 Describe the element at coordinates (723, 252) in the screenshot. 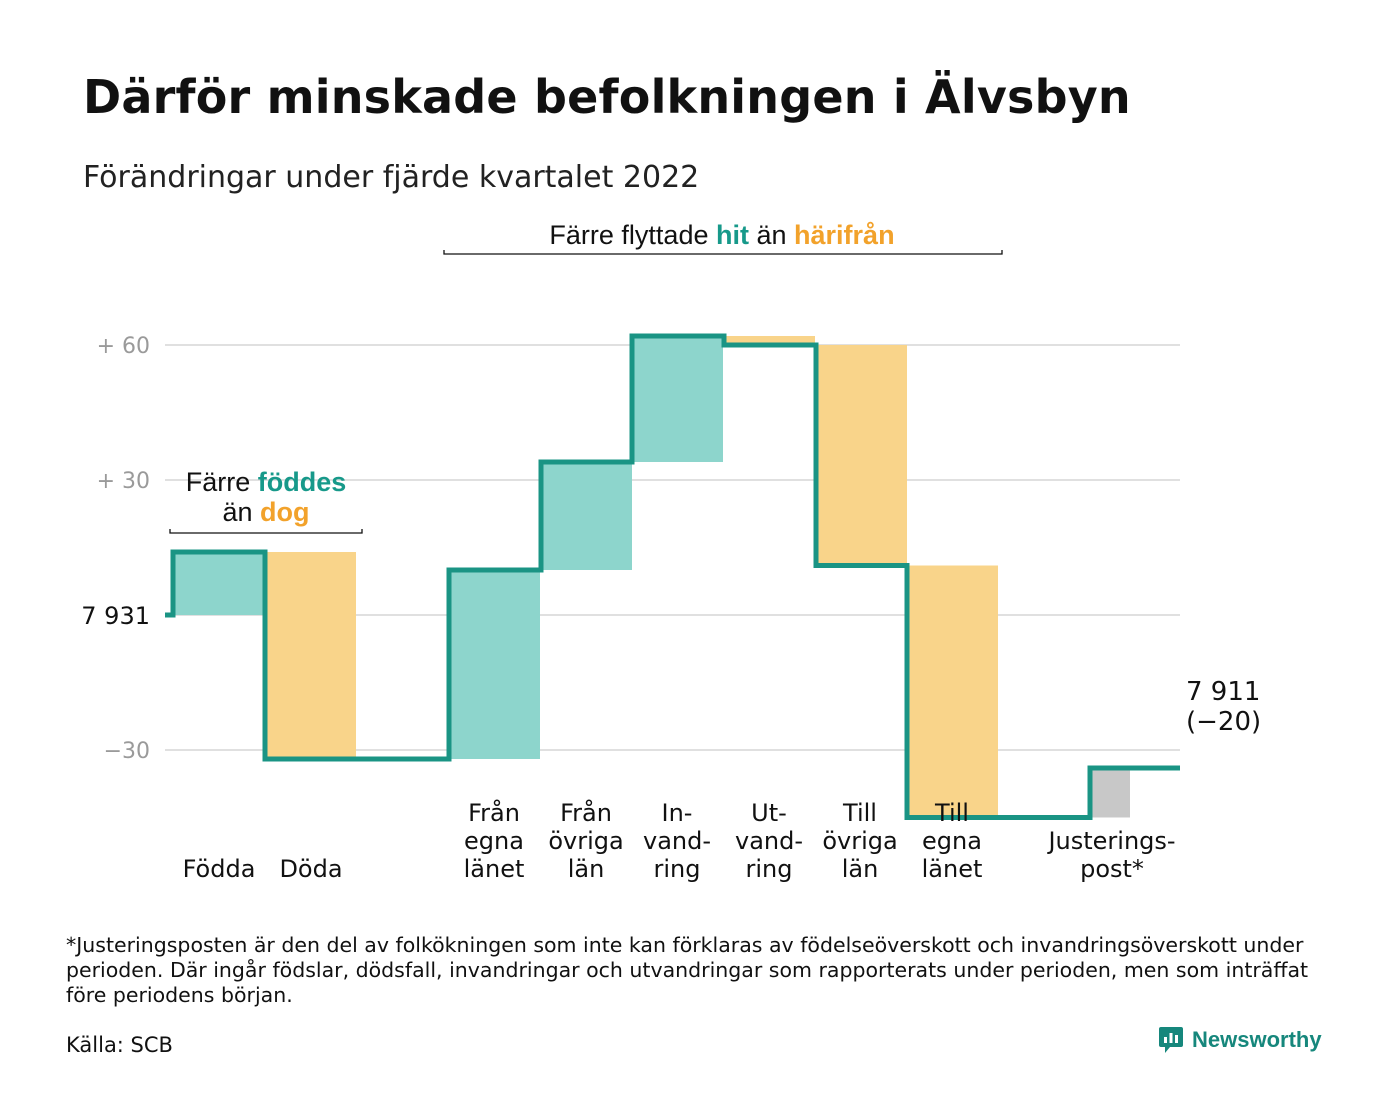

I see `annotation-bracket-migration` at that location.